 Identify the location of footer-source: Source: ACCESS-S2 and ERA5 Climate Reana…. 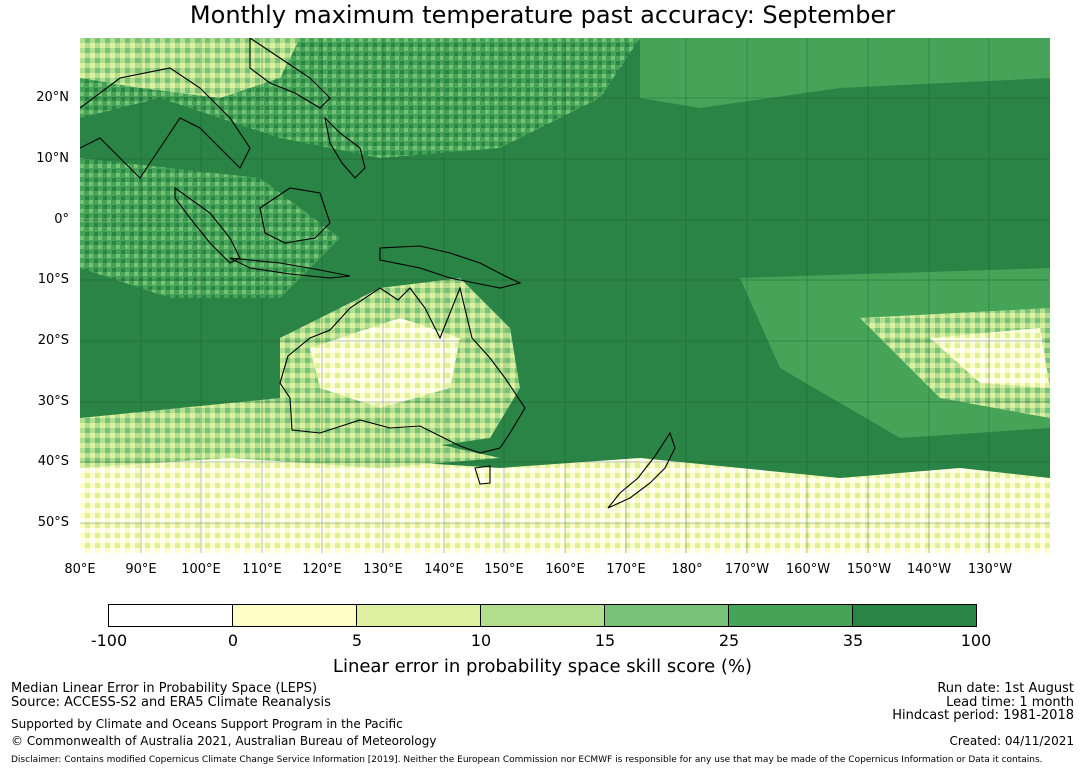
(171, 702).